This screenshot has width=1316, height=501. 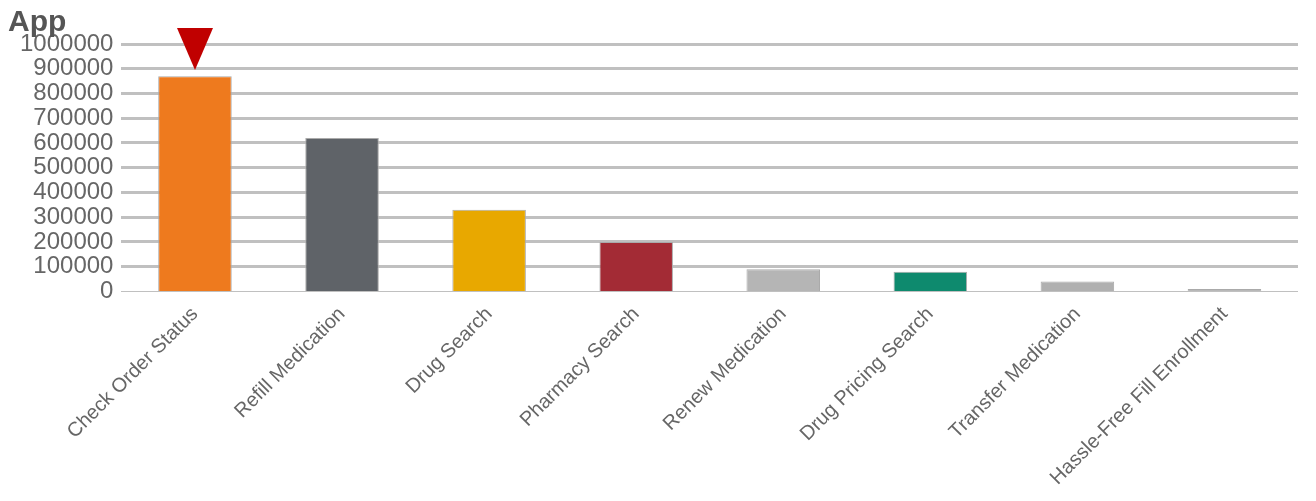 What do you see at coordinates (107, 290) in the screenshot?
I see `y-tick-label: 0` at bounding box center [107, 290].